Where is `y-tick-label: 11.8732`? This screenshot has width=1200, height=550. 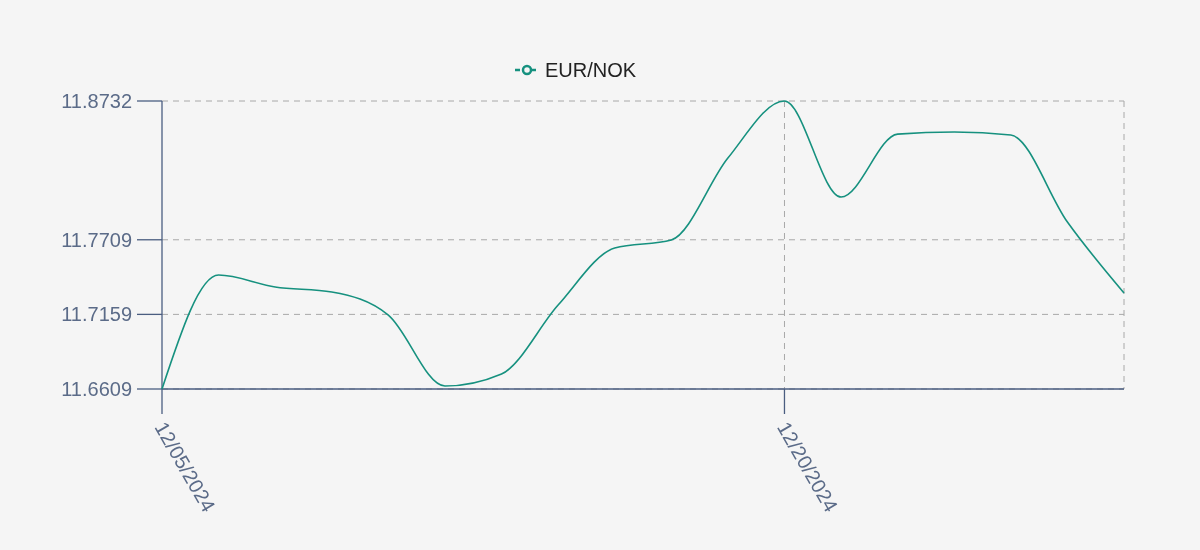
y-tick-label: 11.8732 is located at coordinates (96, 101).